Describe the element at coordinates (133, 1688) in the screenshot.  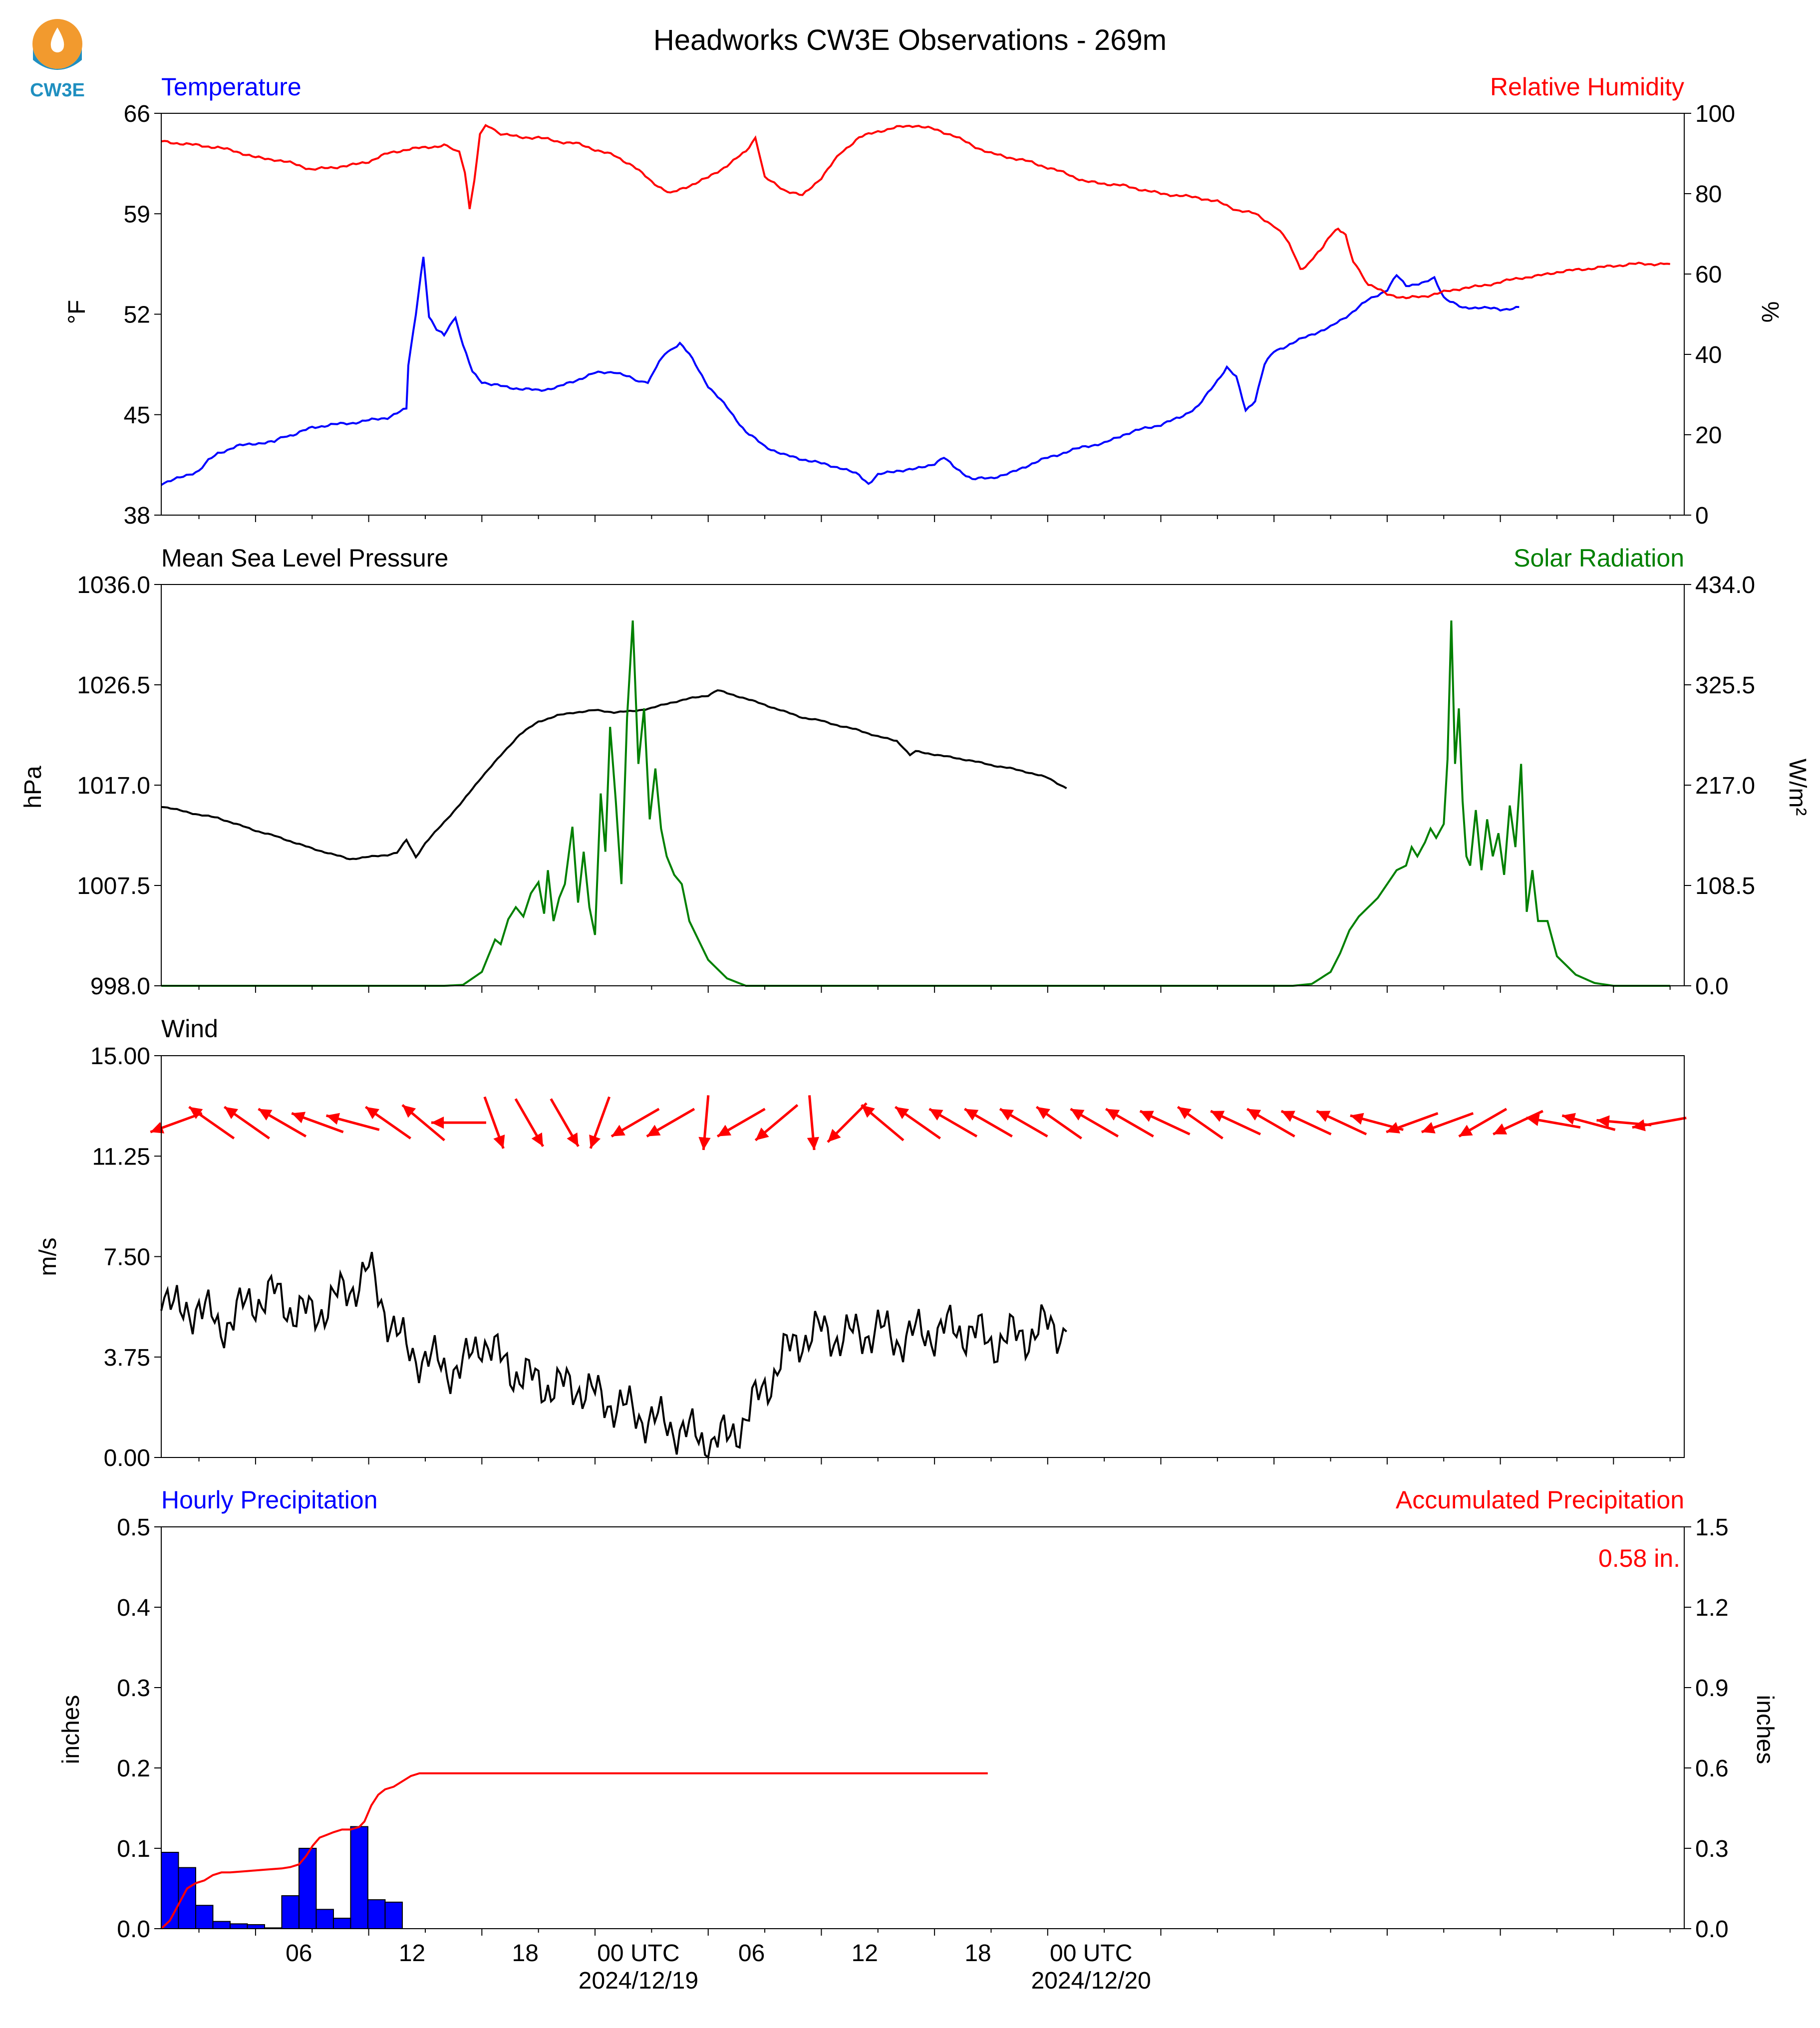
I see `y-tick-label-left: 0.3` at that location.